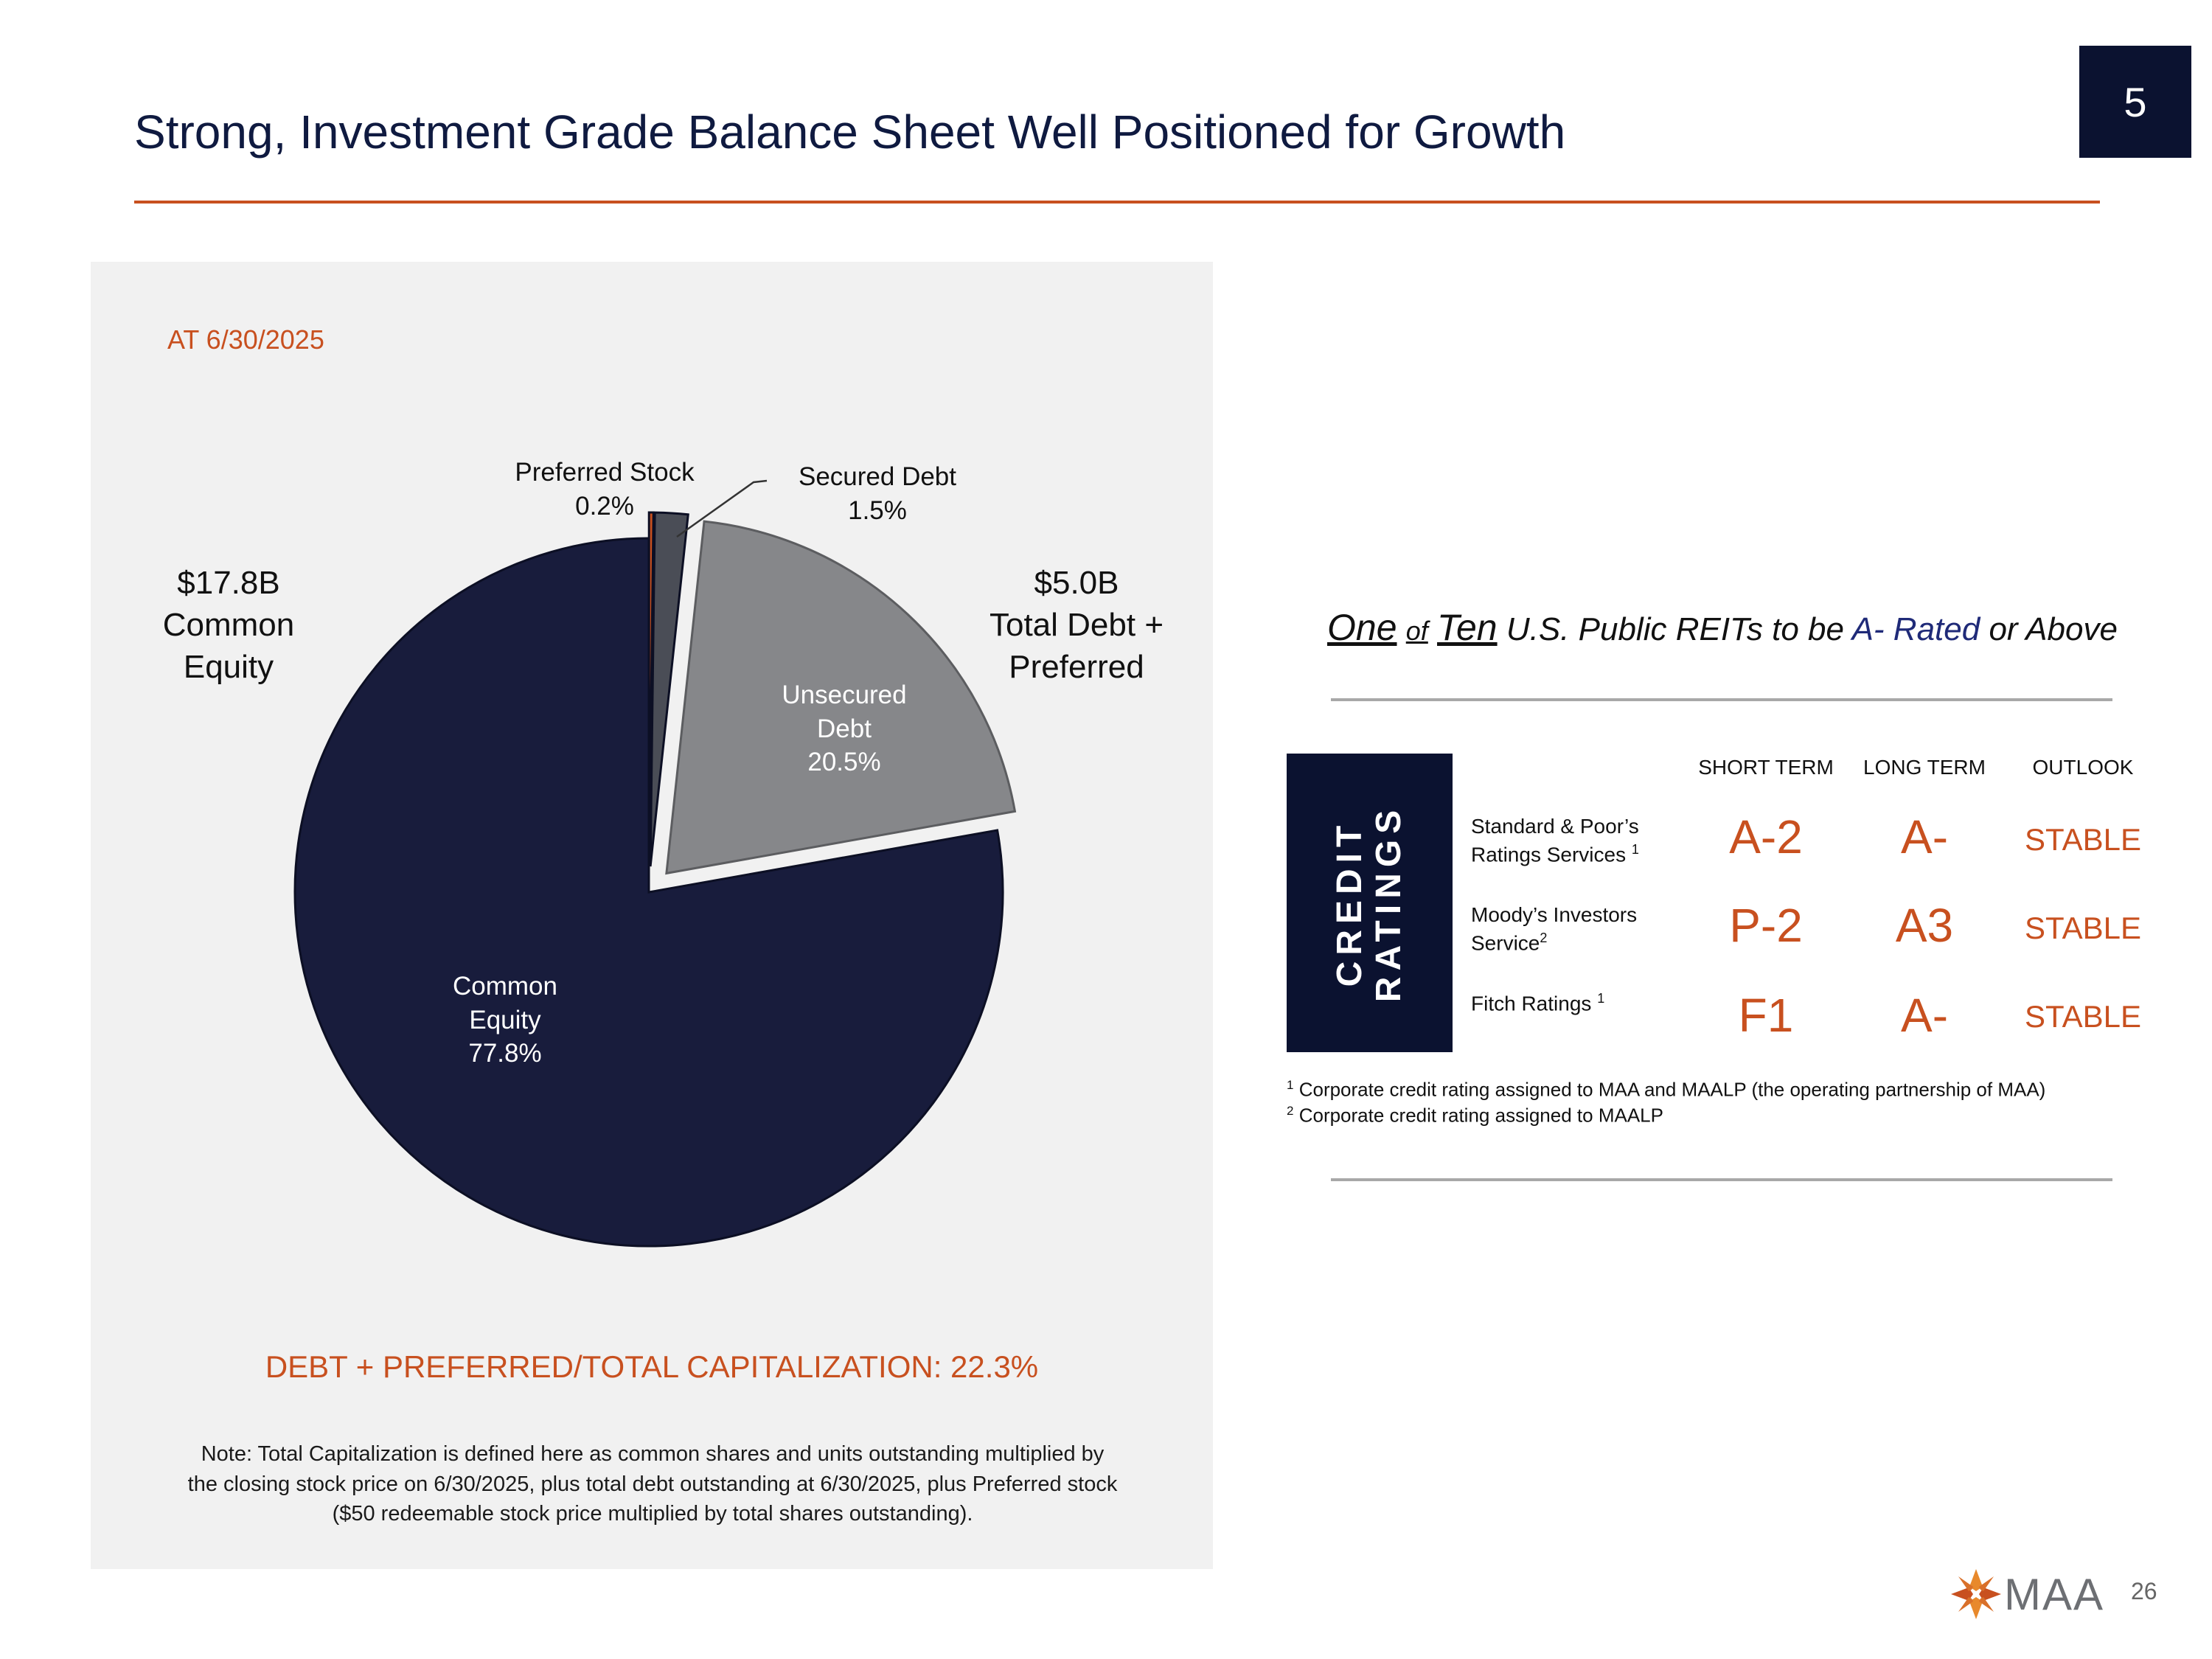 This screenshot has height=1659, width=2212. What do you see at coordinates (2144, 1591) in the screenshot?
I see `page-number: 26` at bounding box center [2144, 1591].